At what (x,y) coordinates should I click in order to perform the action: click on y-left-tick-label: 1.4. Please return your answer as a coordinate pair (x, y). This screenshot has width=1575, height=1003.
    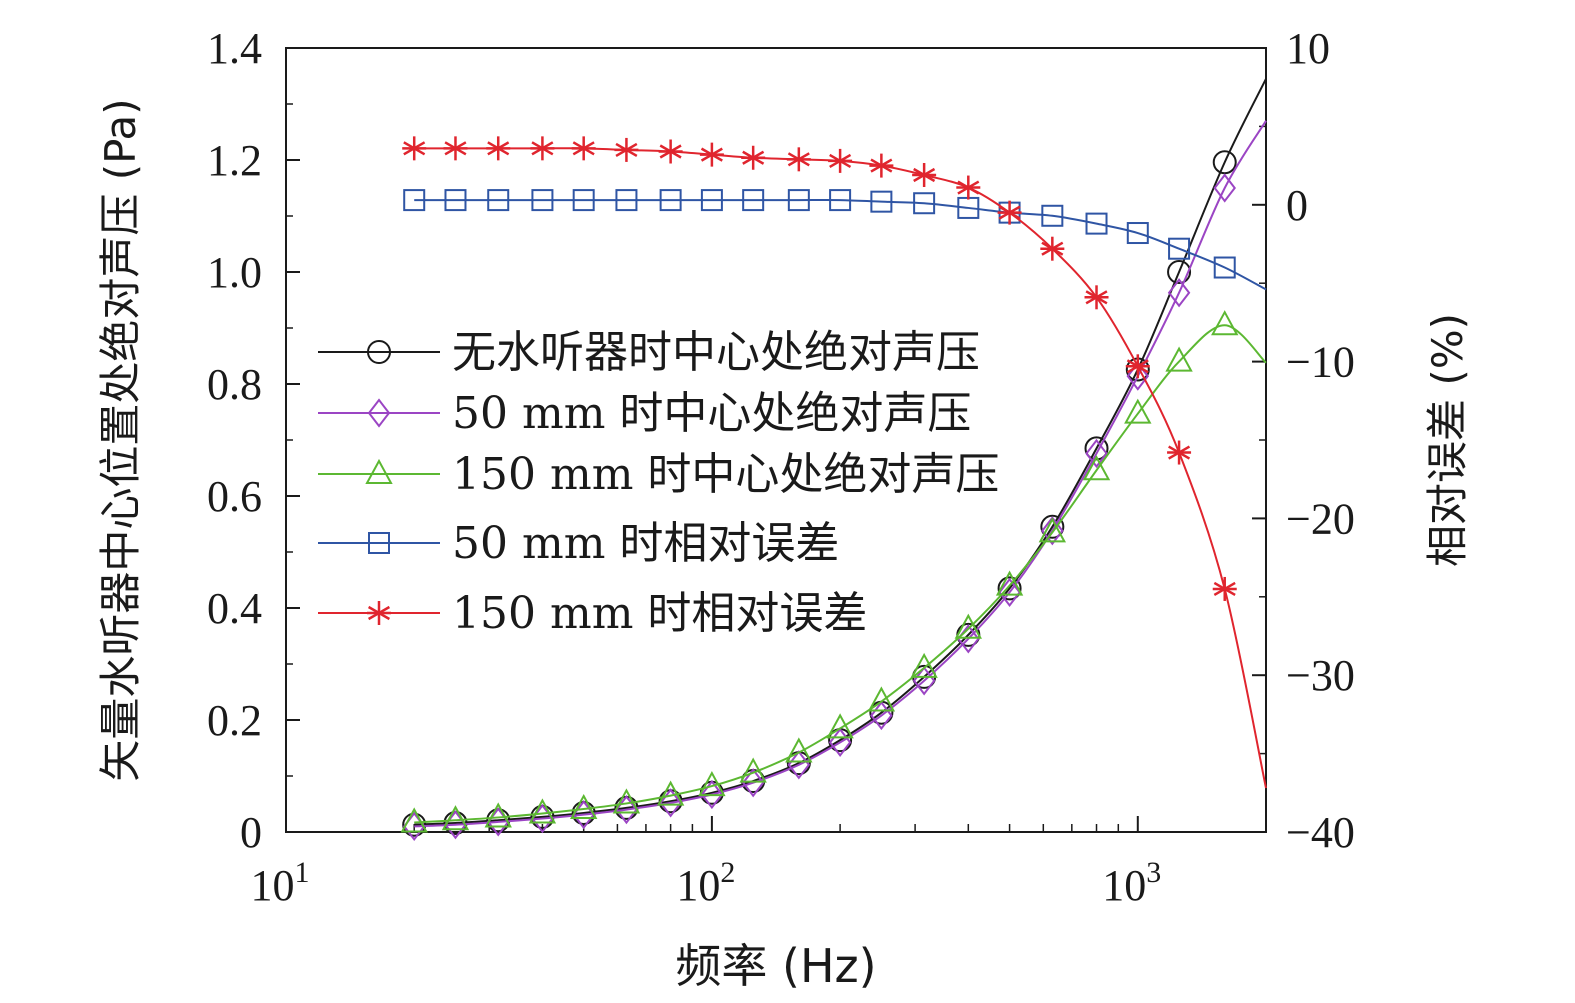
    Looking at the image, I should click on (234, 48).